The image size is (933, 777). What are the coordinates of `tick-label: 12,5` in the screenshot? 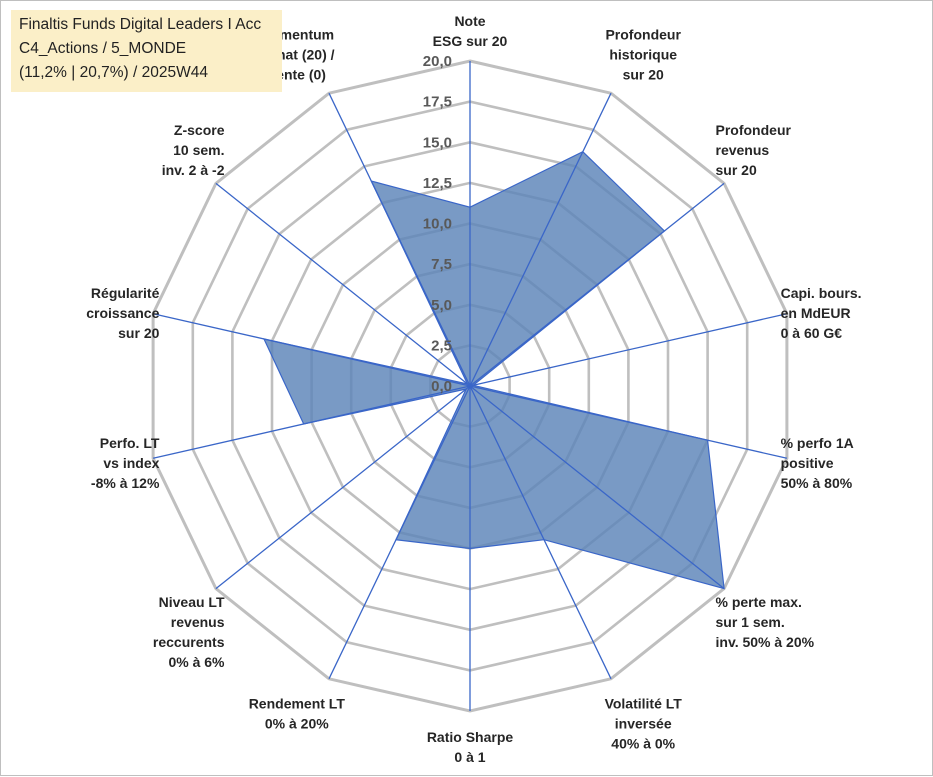 It's located at (437, 183).